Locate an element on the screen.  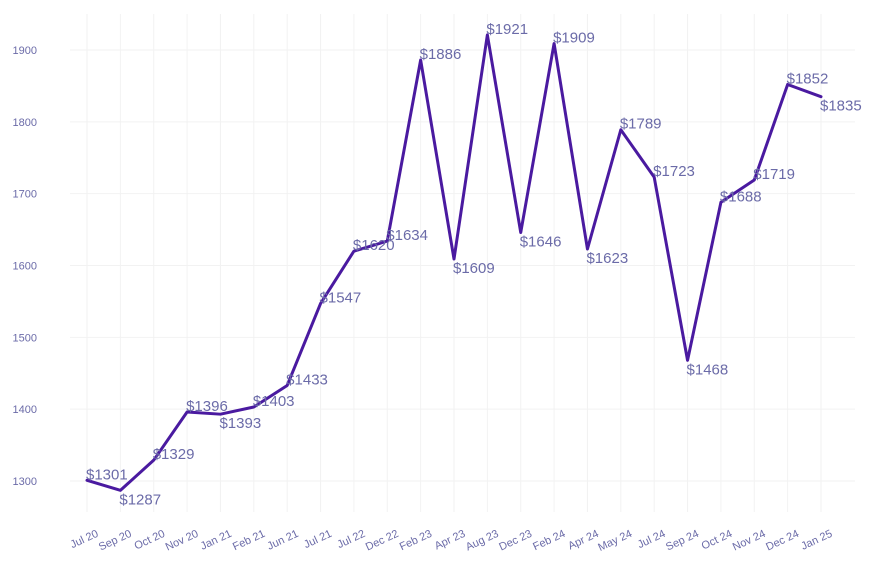
y-tick-label: 1600 is located at coordinates (25, 267).